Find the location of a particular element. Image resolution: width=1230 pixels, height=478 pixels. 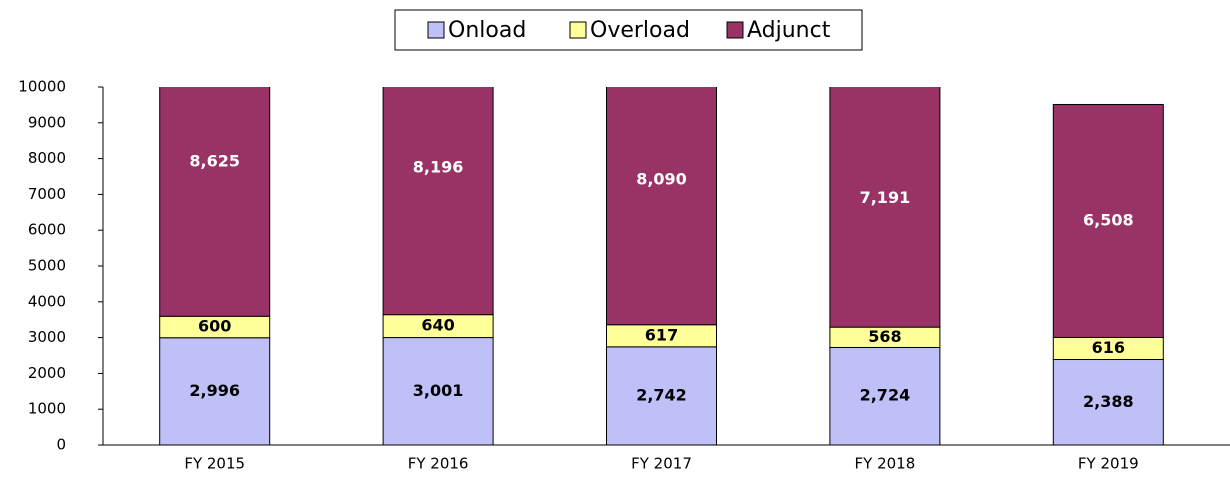

value-label: 6,508 is located at coordinates (1108, 219).